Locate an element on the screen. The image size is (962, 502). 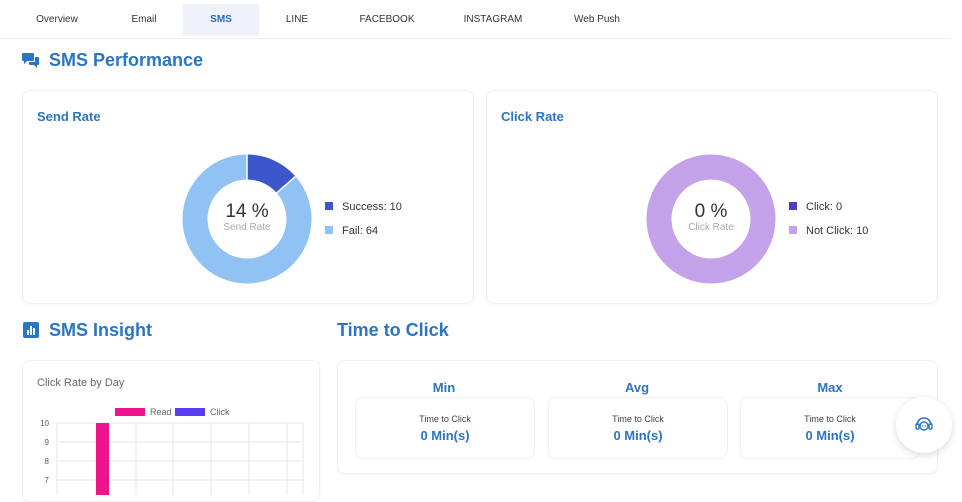
tab-line: LINE is located at coordinates (297, 19).